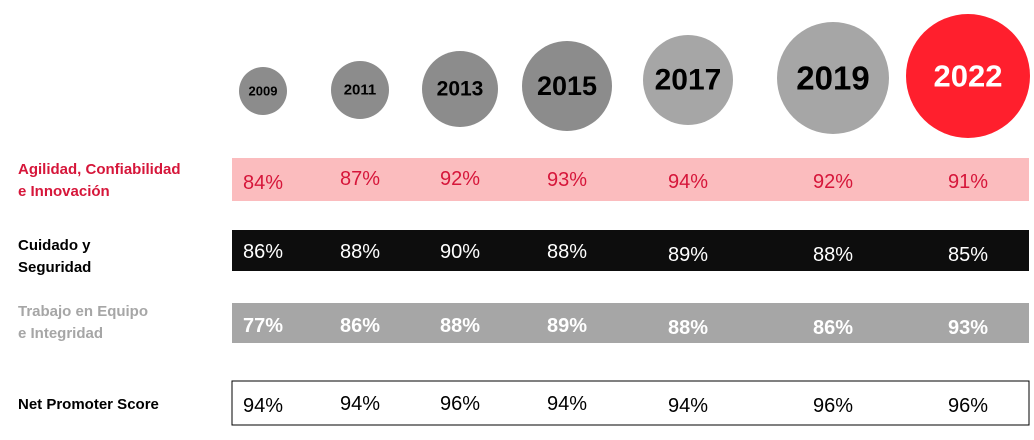 Image resolution: width=1034 pixels, height=440 pixels. I want to click on year-label-2015: 2015, so click(567, 86).